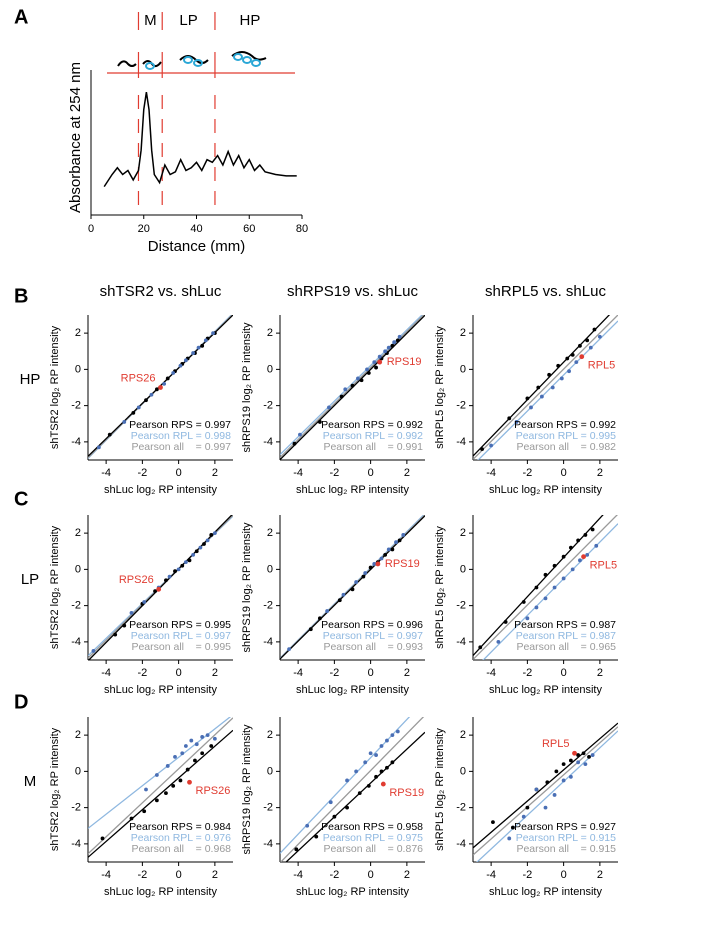 Image resolution: width=704 pixels, height=927 pixels. What do you see at coordinates (298, 473) in the screenshot?
I see `x-tick-label: -4` at bounding box center [298, 473].